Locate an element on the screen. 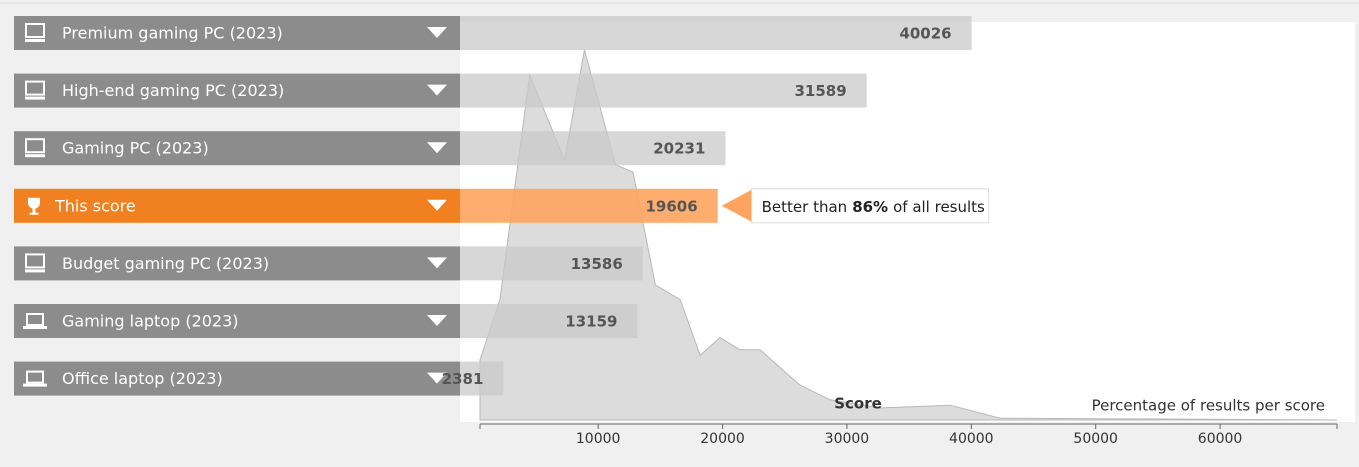 The height and width of the screenshot is (467, 1359). callout-part: of all results is located at coordinates (939, 206).